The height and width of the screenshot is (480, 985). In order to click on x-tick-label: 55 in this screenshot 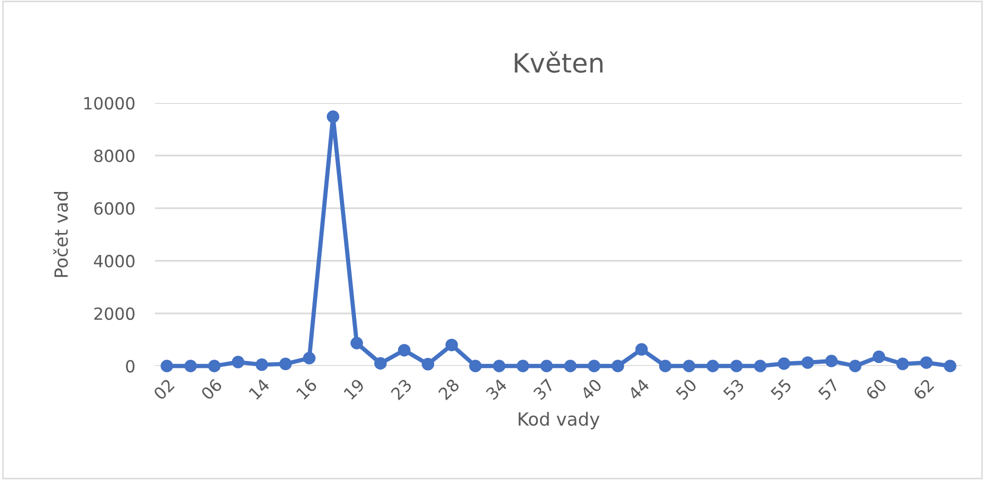, I will do `click(781, 389)`.